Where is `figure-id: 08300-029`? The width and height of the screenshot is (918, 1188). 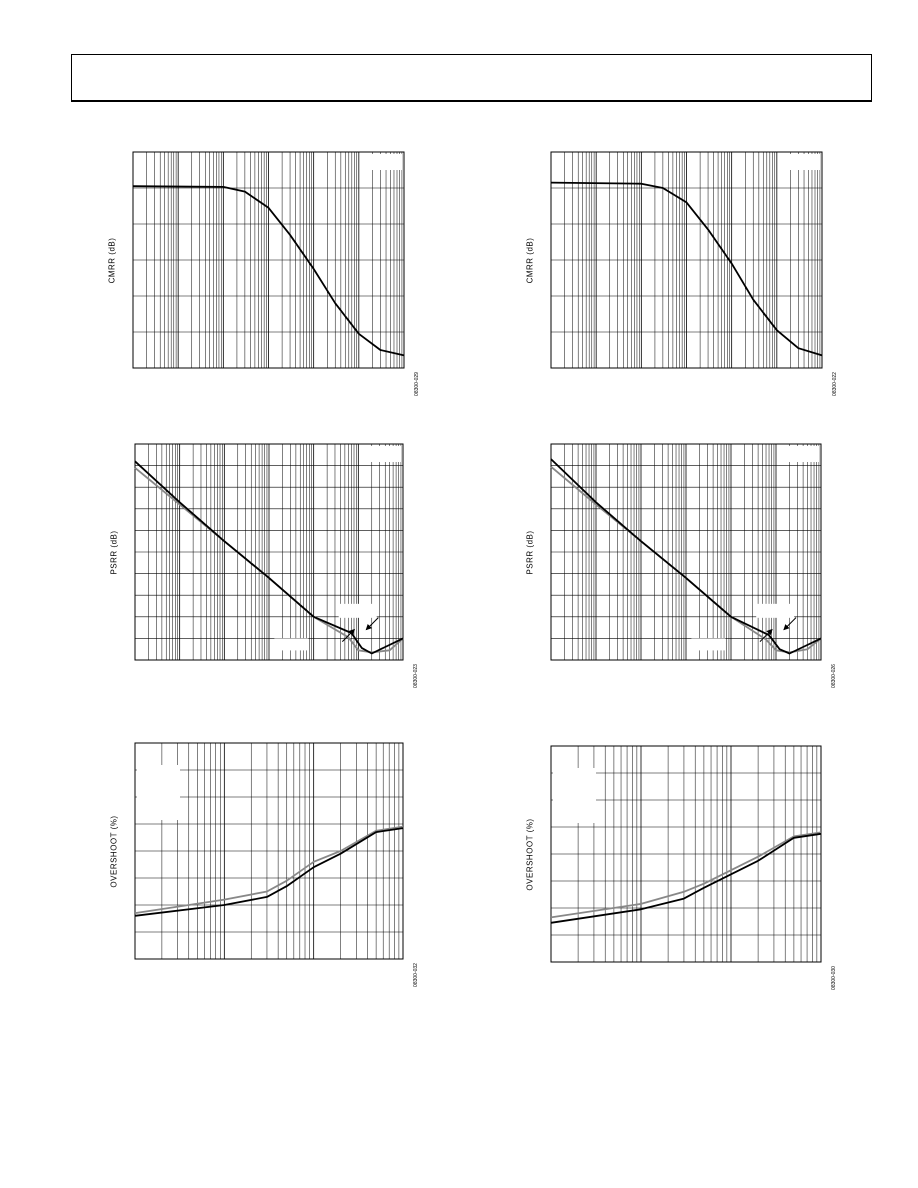 figure-id: 08300-029 is located at coordinates (416, 384).